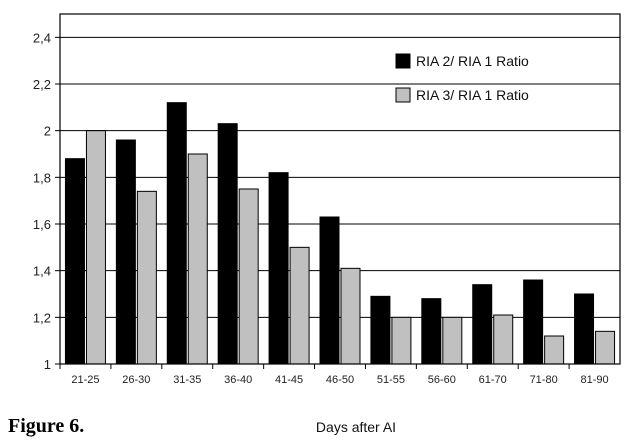 This screenshot has width=624, height=442. I want to click on x-tick-label: 46-50, so click(340, 380).